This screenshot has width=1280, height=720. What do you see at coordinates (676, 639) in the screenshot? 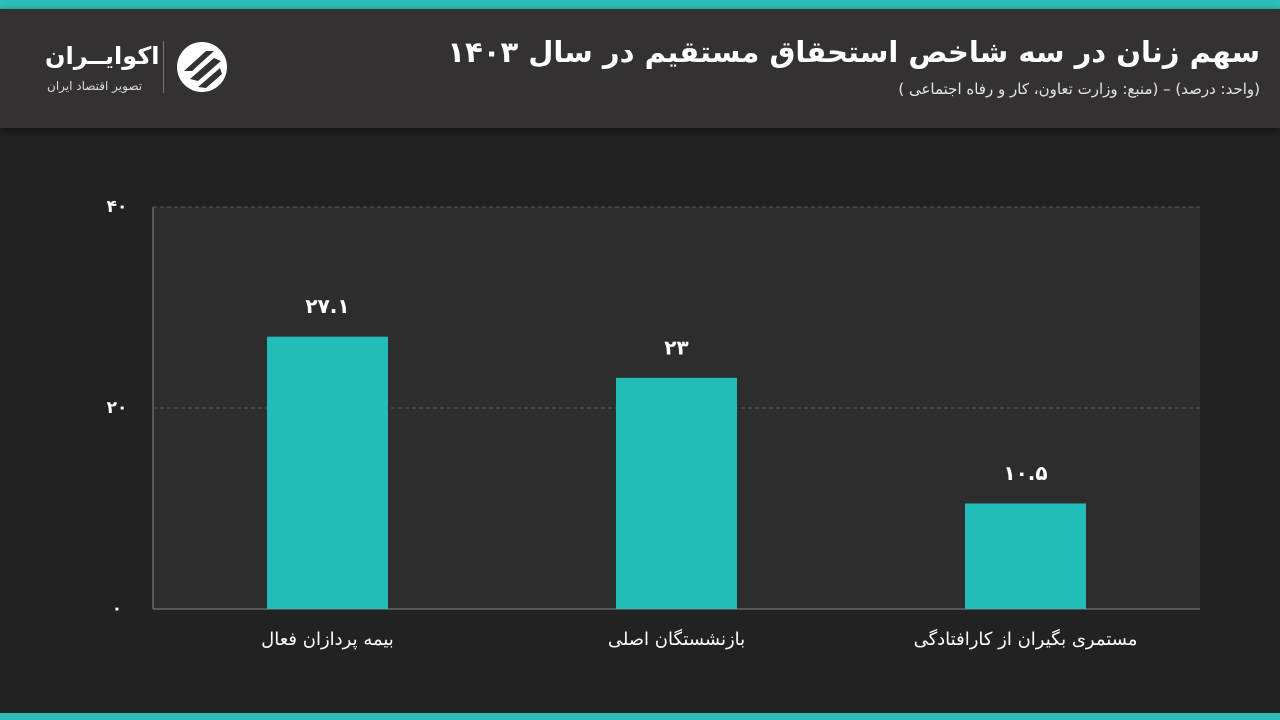
I see `x-tick-label: بازنشستگان اصلی` at bounding box center [676, 639].